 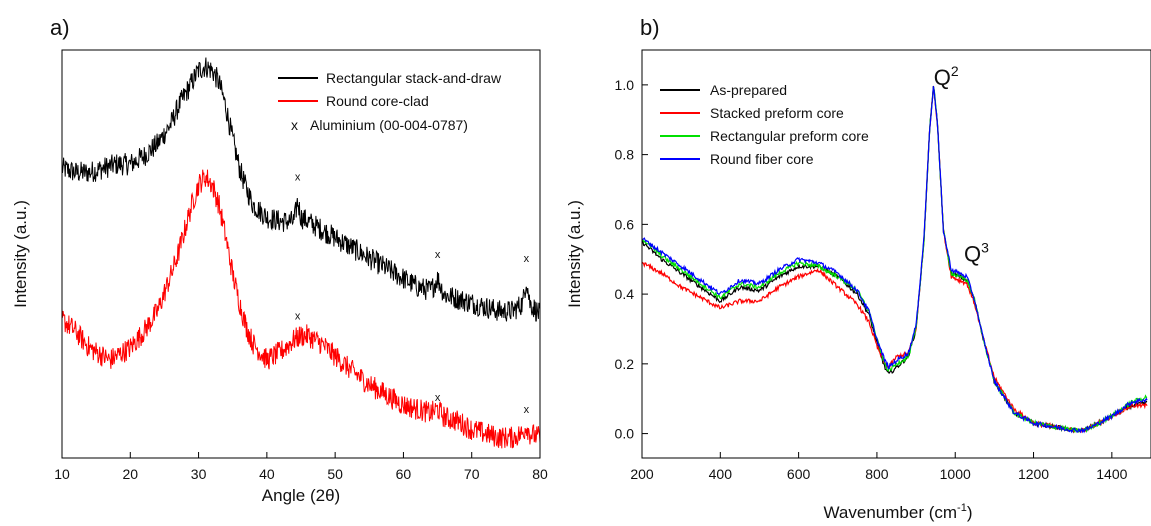 I want to click on legend-a-item-2: Aluminium (00-004-0787), so click(x=389, y=125).